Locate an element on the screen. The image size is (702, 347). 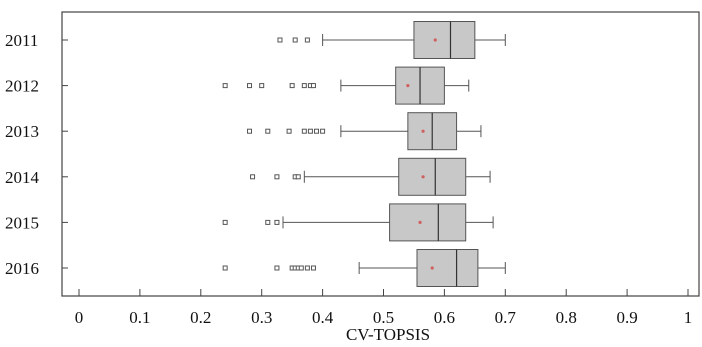
y-axis-category-labels: 2011 2012 2013 2014 2015 2016 is located at coordinates (22, 154).